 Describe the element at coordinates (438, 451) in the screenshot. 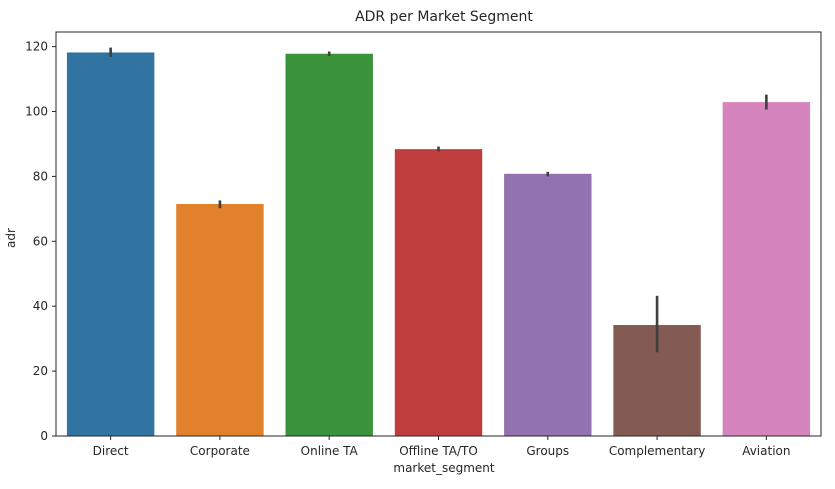

I see `x-tick-label: Offline TA/TO` at that location.